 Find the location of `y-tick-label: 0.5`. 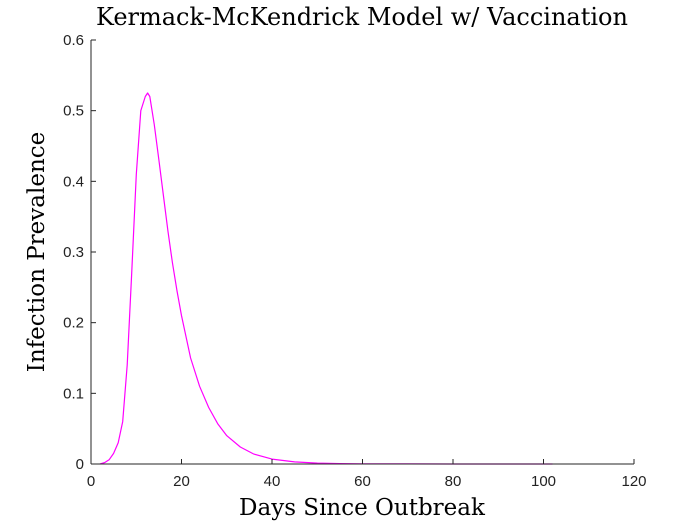

y-tick-label: 0.5 is located at coordinates (73, 111).